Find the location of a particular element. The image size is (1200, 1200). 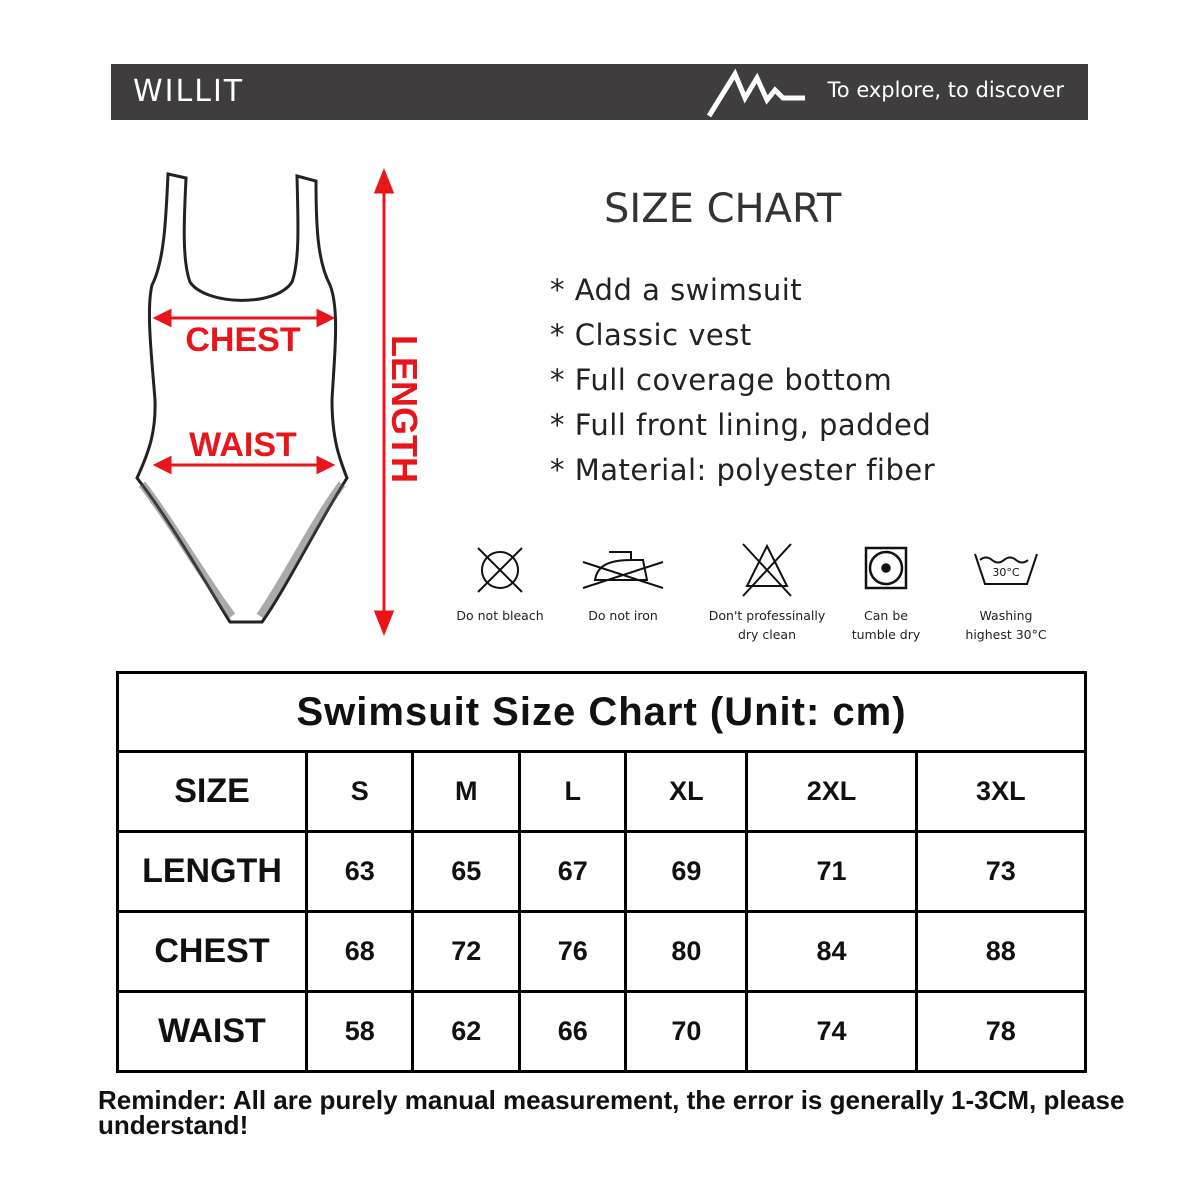

table-cell: 71 is located at coordinates (831, 871).